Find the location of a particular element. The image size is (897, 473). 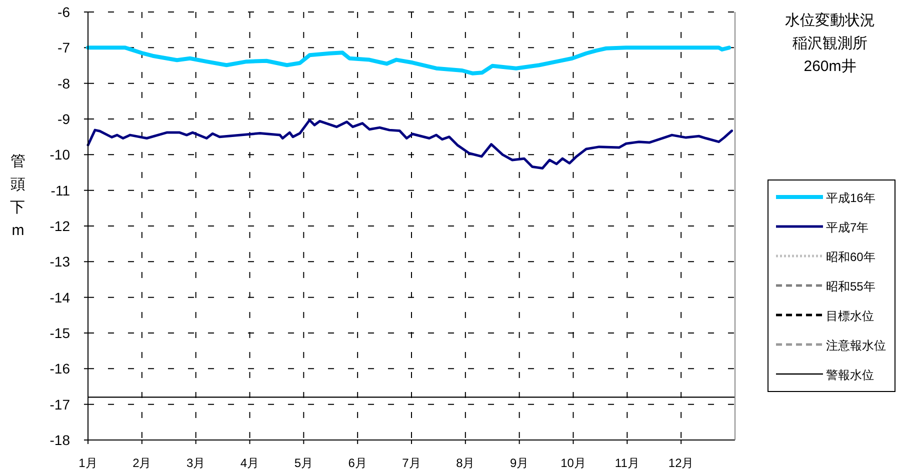

y-tick-label: -10 is located at coordinates (60, 154).